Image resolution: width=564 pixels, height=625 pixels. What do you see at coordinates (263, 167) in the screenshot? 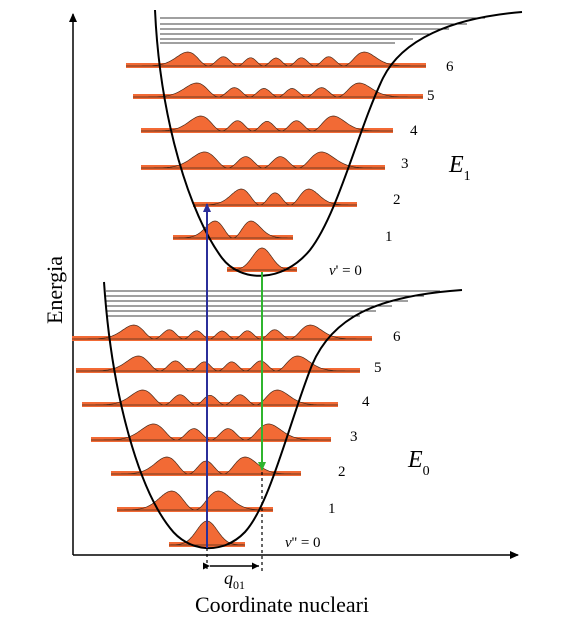
I see `upper-wavefunction-3-band` at bounding box center [263, 167].